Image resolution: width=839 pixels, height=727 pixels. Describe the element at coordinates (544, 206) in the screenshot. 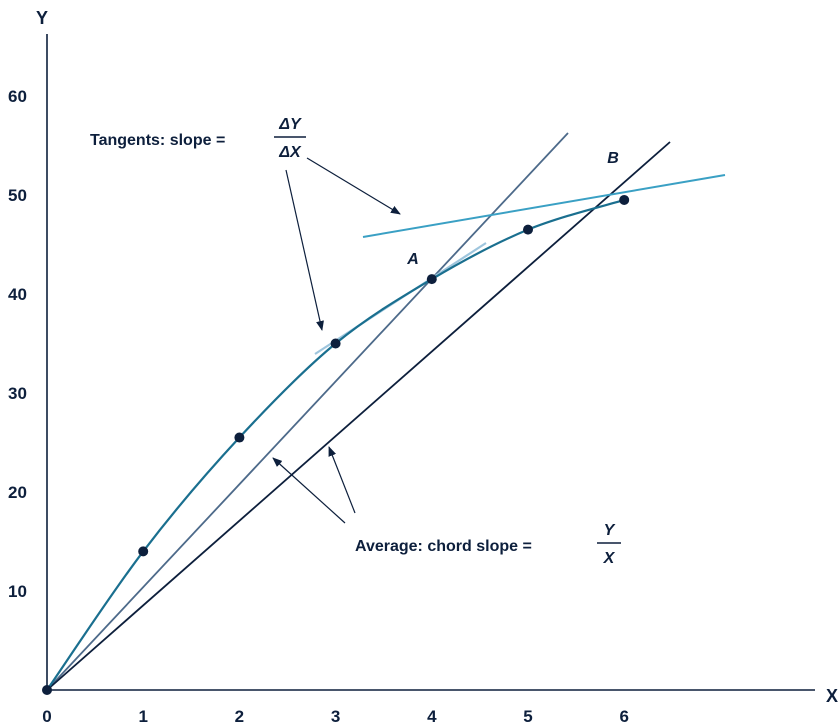

I see `tangent-line-at-b` at that location.